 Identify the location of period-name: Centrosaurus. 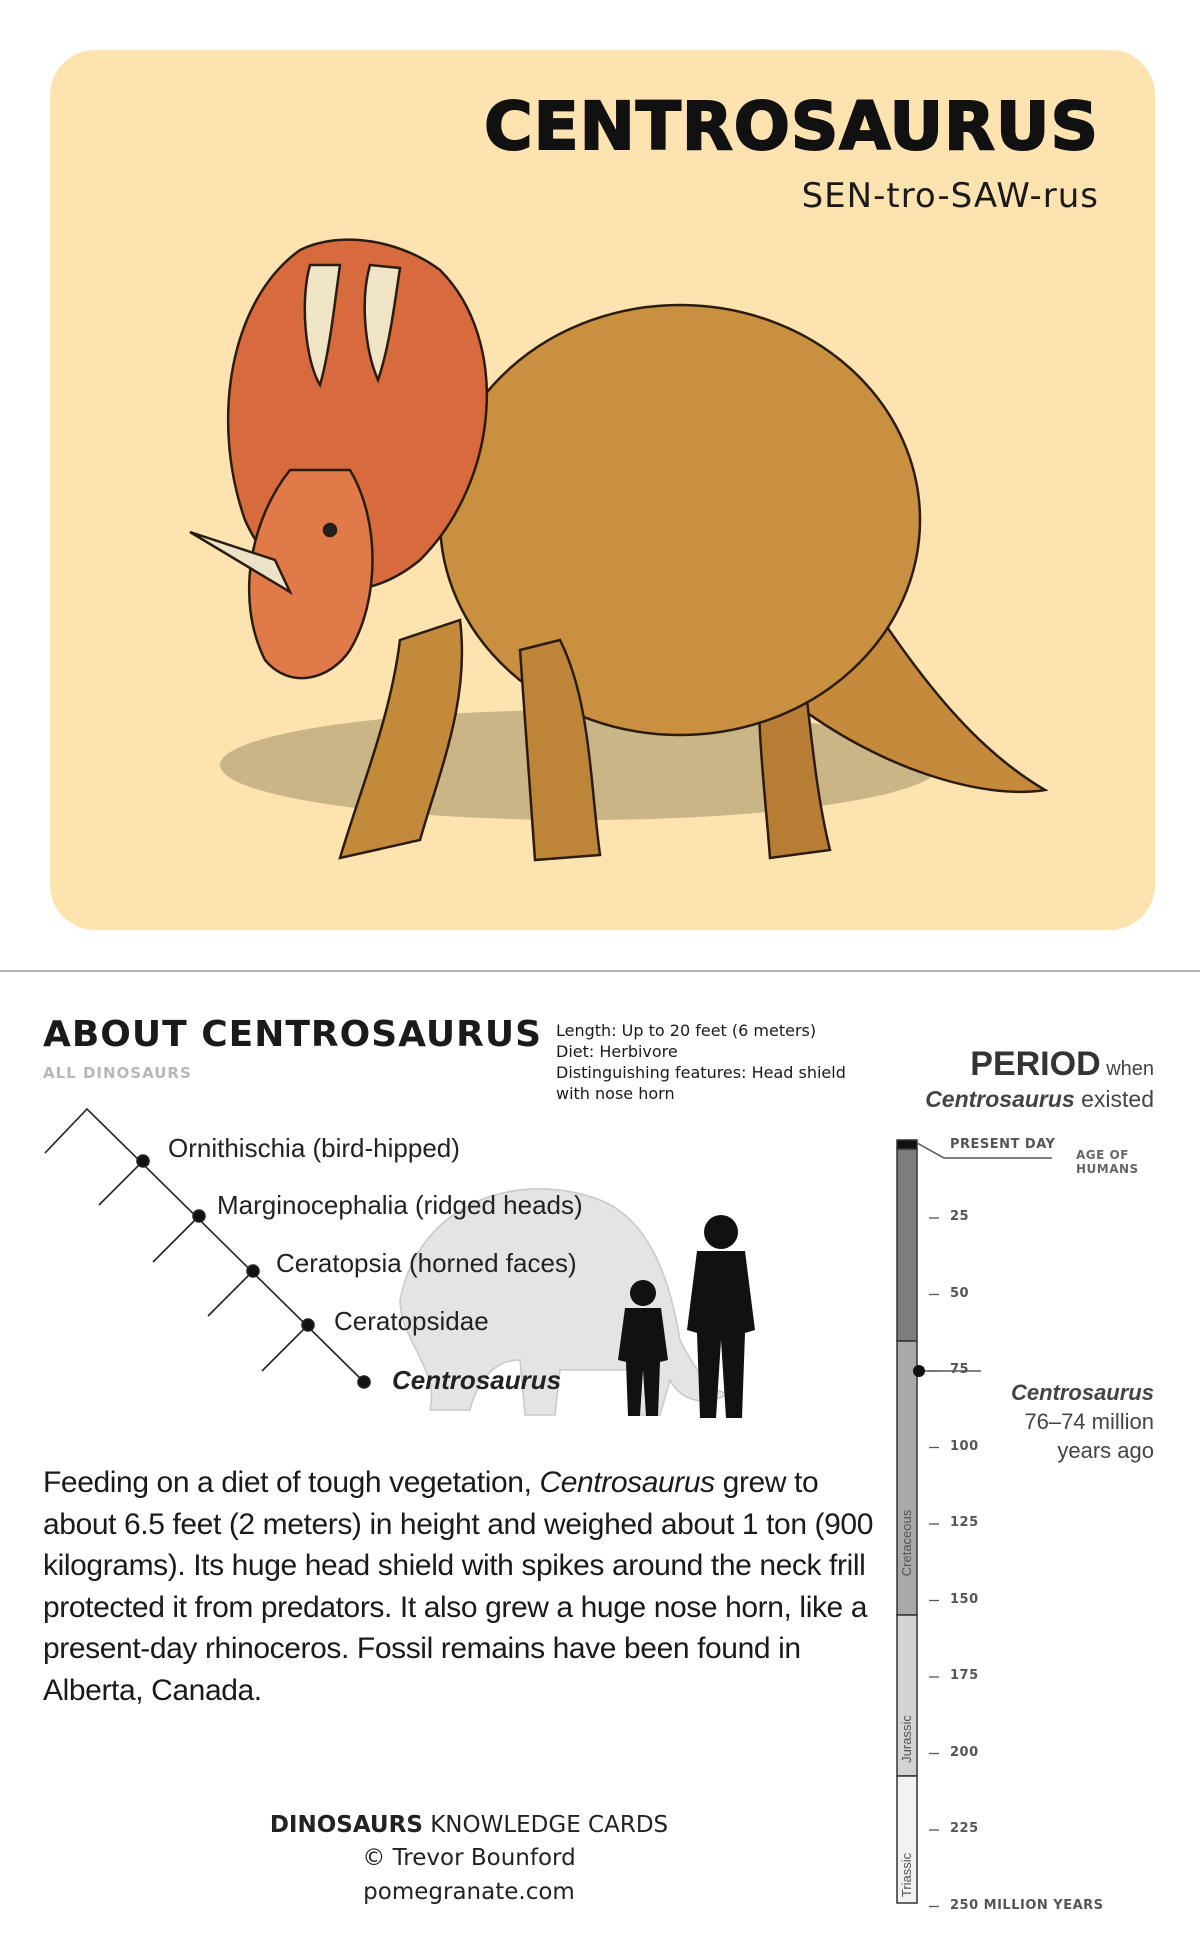
(1000, 1099).